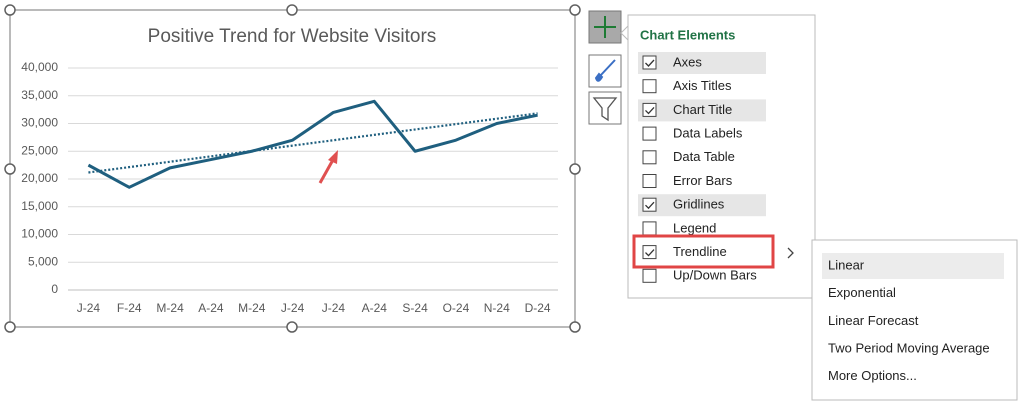 The height and width of the screenshot is (413, 1024). What do you see at coordinates (39, 95) in the screenshot?
I see `y-tick-label: 35,000` at bounding box center [39, 95].